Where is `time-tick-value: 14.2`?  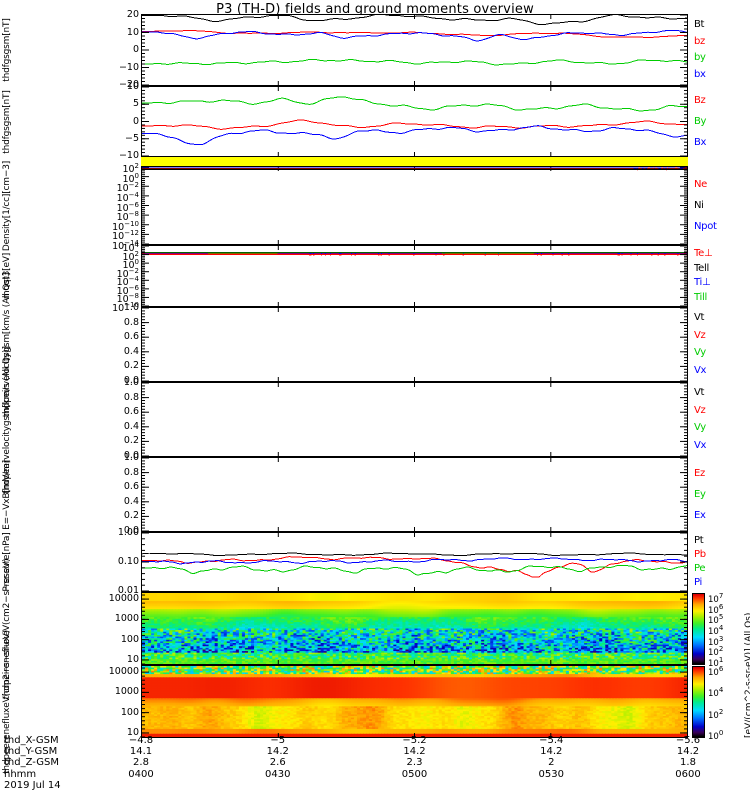
time-tick-value: 14.2 is located at coordinates (551, 752).